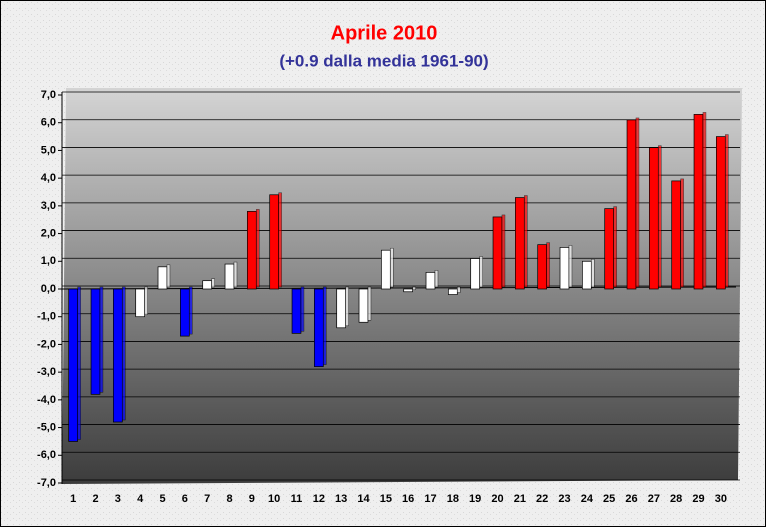 This screenshot has width=767, height=528. What do you see at coordinates (698, 499) in the screenshot?
I see `x-tick-label: 29` at bounding box center [698, 499].